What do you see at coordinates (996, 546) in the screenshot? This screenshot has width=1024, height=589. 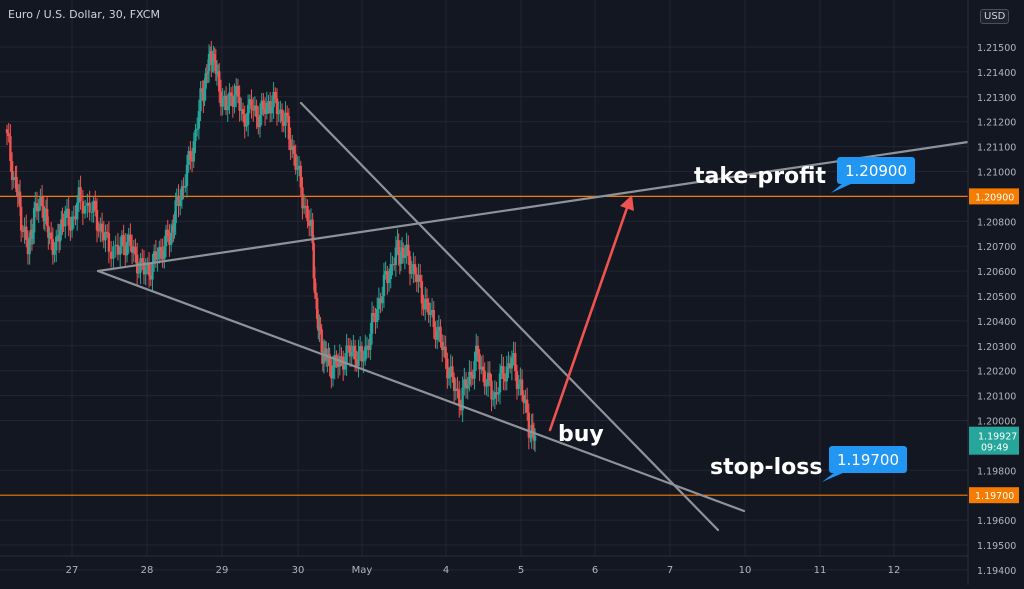 I see `price-tick-label: 1.19500` at bounding box center [996, 546].